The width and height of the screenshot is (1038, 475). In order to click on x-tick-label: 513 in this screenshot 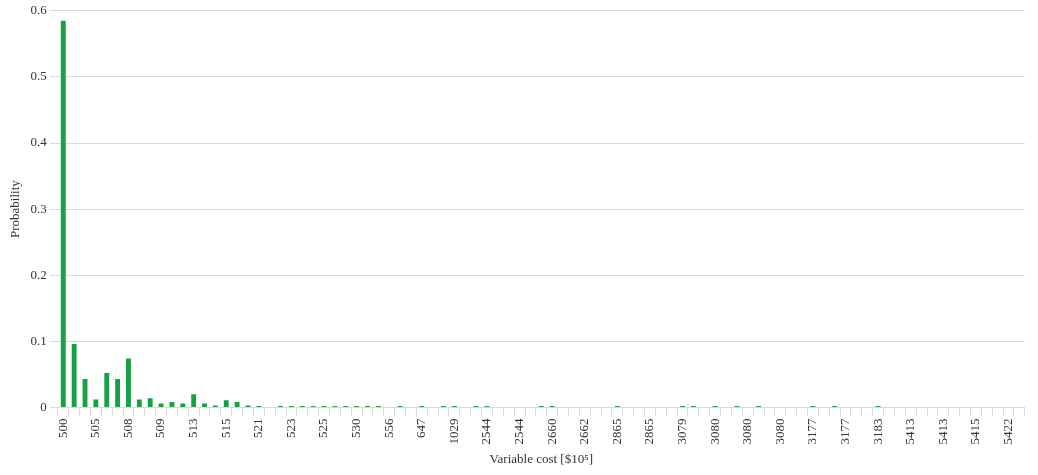, I will do `click(193, 428)`.